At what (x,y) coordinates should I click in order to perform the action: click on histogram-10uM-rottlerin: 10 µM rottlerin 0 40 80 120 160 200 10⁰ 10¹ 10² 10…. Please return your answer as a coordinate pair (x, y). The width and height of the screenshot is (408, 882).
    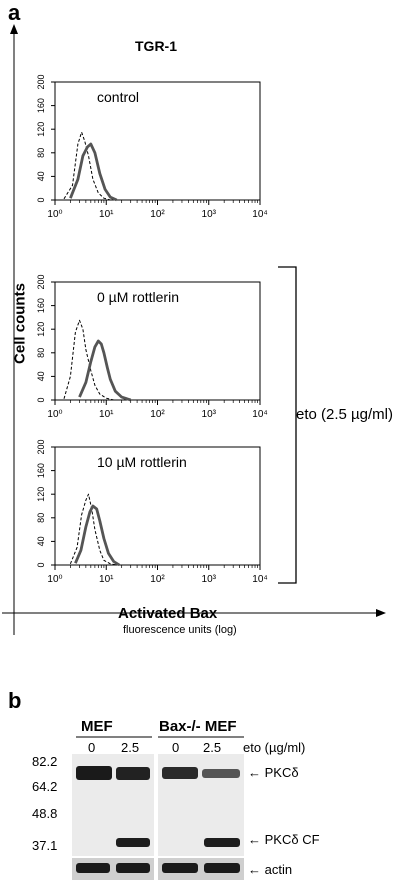
    Looking at the image, I should click on (152, 512).